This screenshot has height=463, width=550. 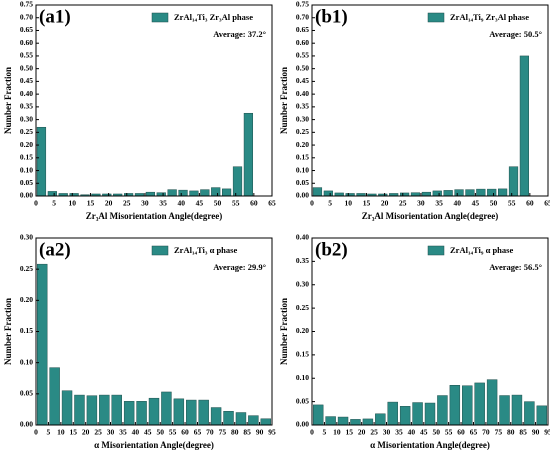 What do you see at coordinates (148, 432) in the screenshot?
I see `x-tick-label: 45` at bounding box center [148, 432].